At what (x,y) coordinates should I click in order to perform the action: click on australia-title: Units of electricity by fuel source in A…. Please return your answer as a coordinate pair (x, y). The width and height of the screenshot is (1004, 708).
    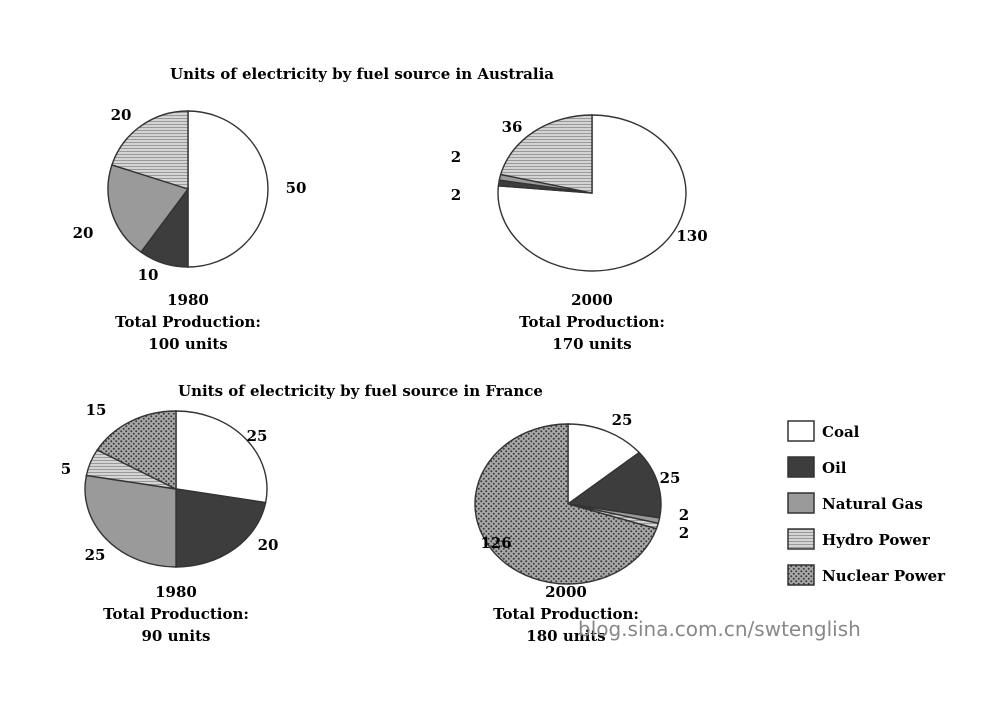
    Looking at the image, I should click on (362, 74).